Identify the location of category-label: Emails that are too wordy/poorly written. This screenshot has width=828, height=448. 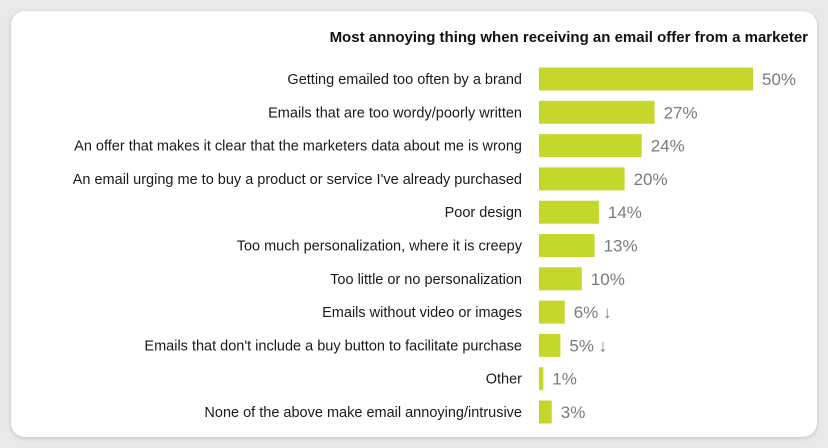
(395, 113).